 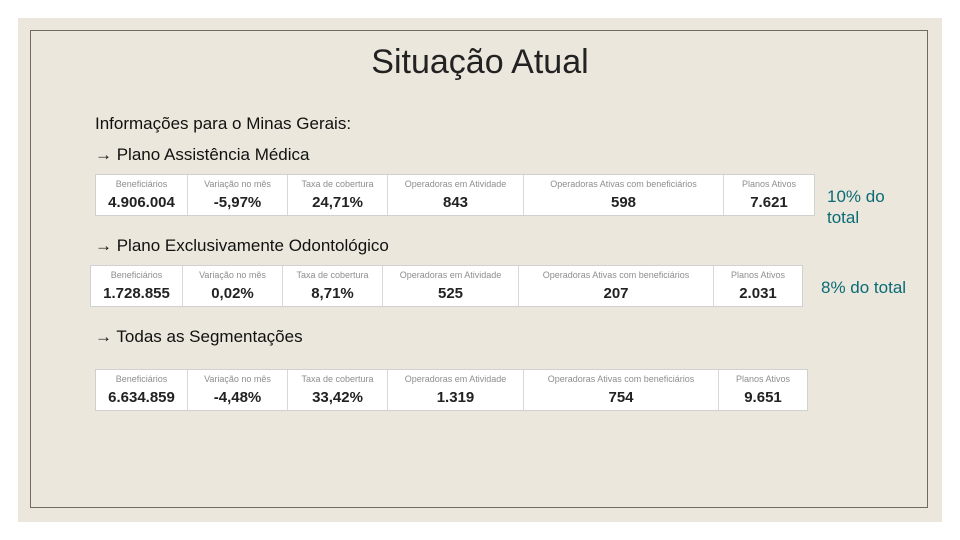 I want to click on stat-cell: Planos Ativos 2.031, so click(x=758, y=286).